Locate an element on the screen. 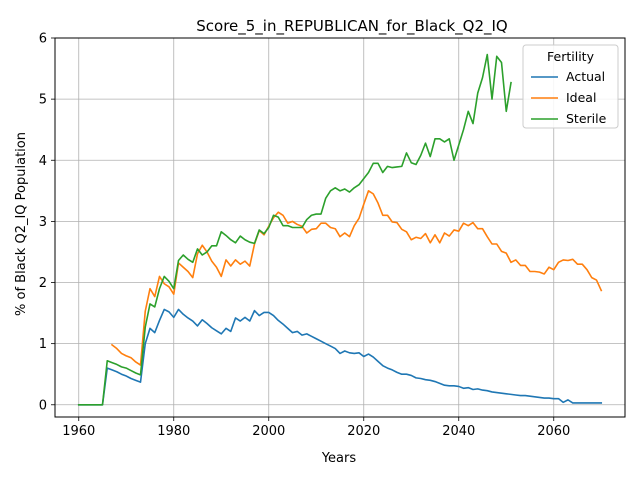 Image resolution: width=640 pixels, height=480 pixels. chart-title: Score_5_in_REPUBLICAN_for_Black_Q2_IQ is located at coordinates (351, 26).